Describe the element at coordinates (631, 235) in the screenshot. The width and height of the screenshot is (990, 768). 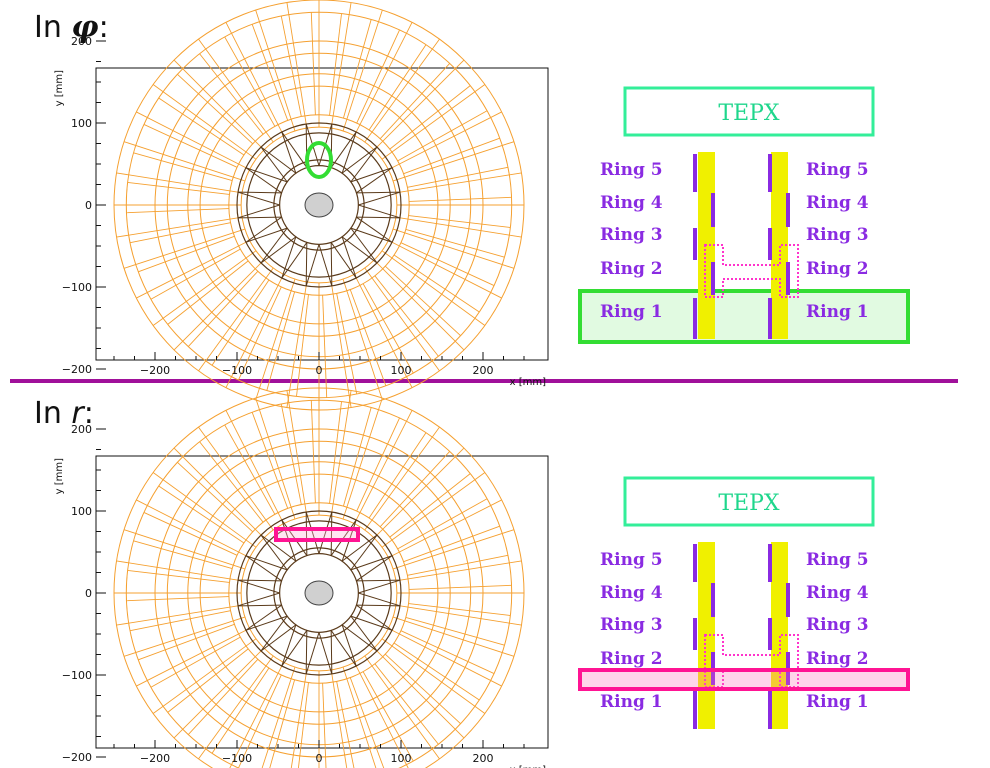
I see `ring-label-left: Ring 3` at that location.